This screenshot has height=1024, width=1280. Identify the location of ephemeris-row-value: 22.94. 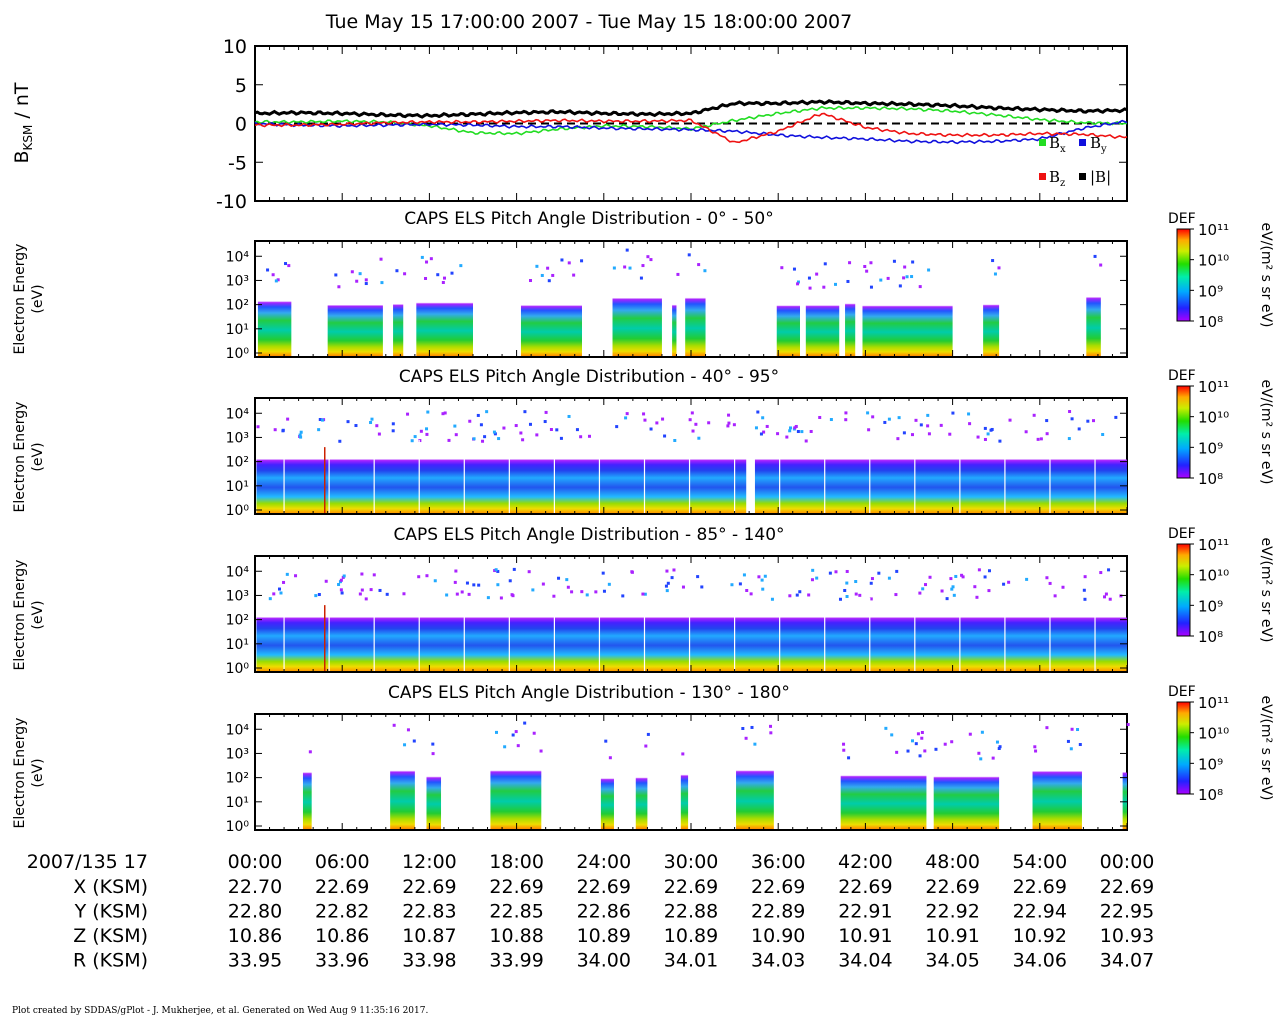
(1040, 912).